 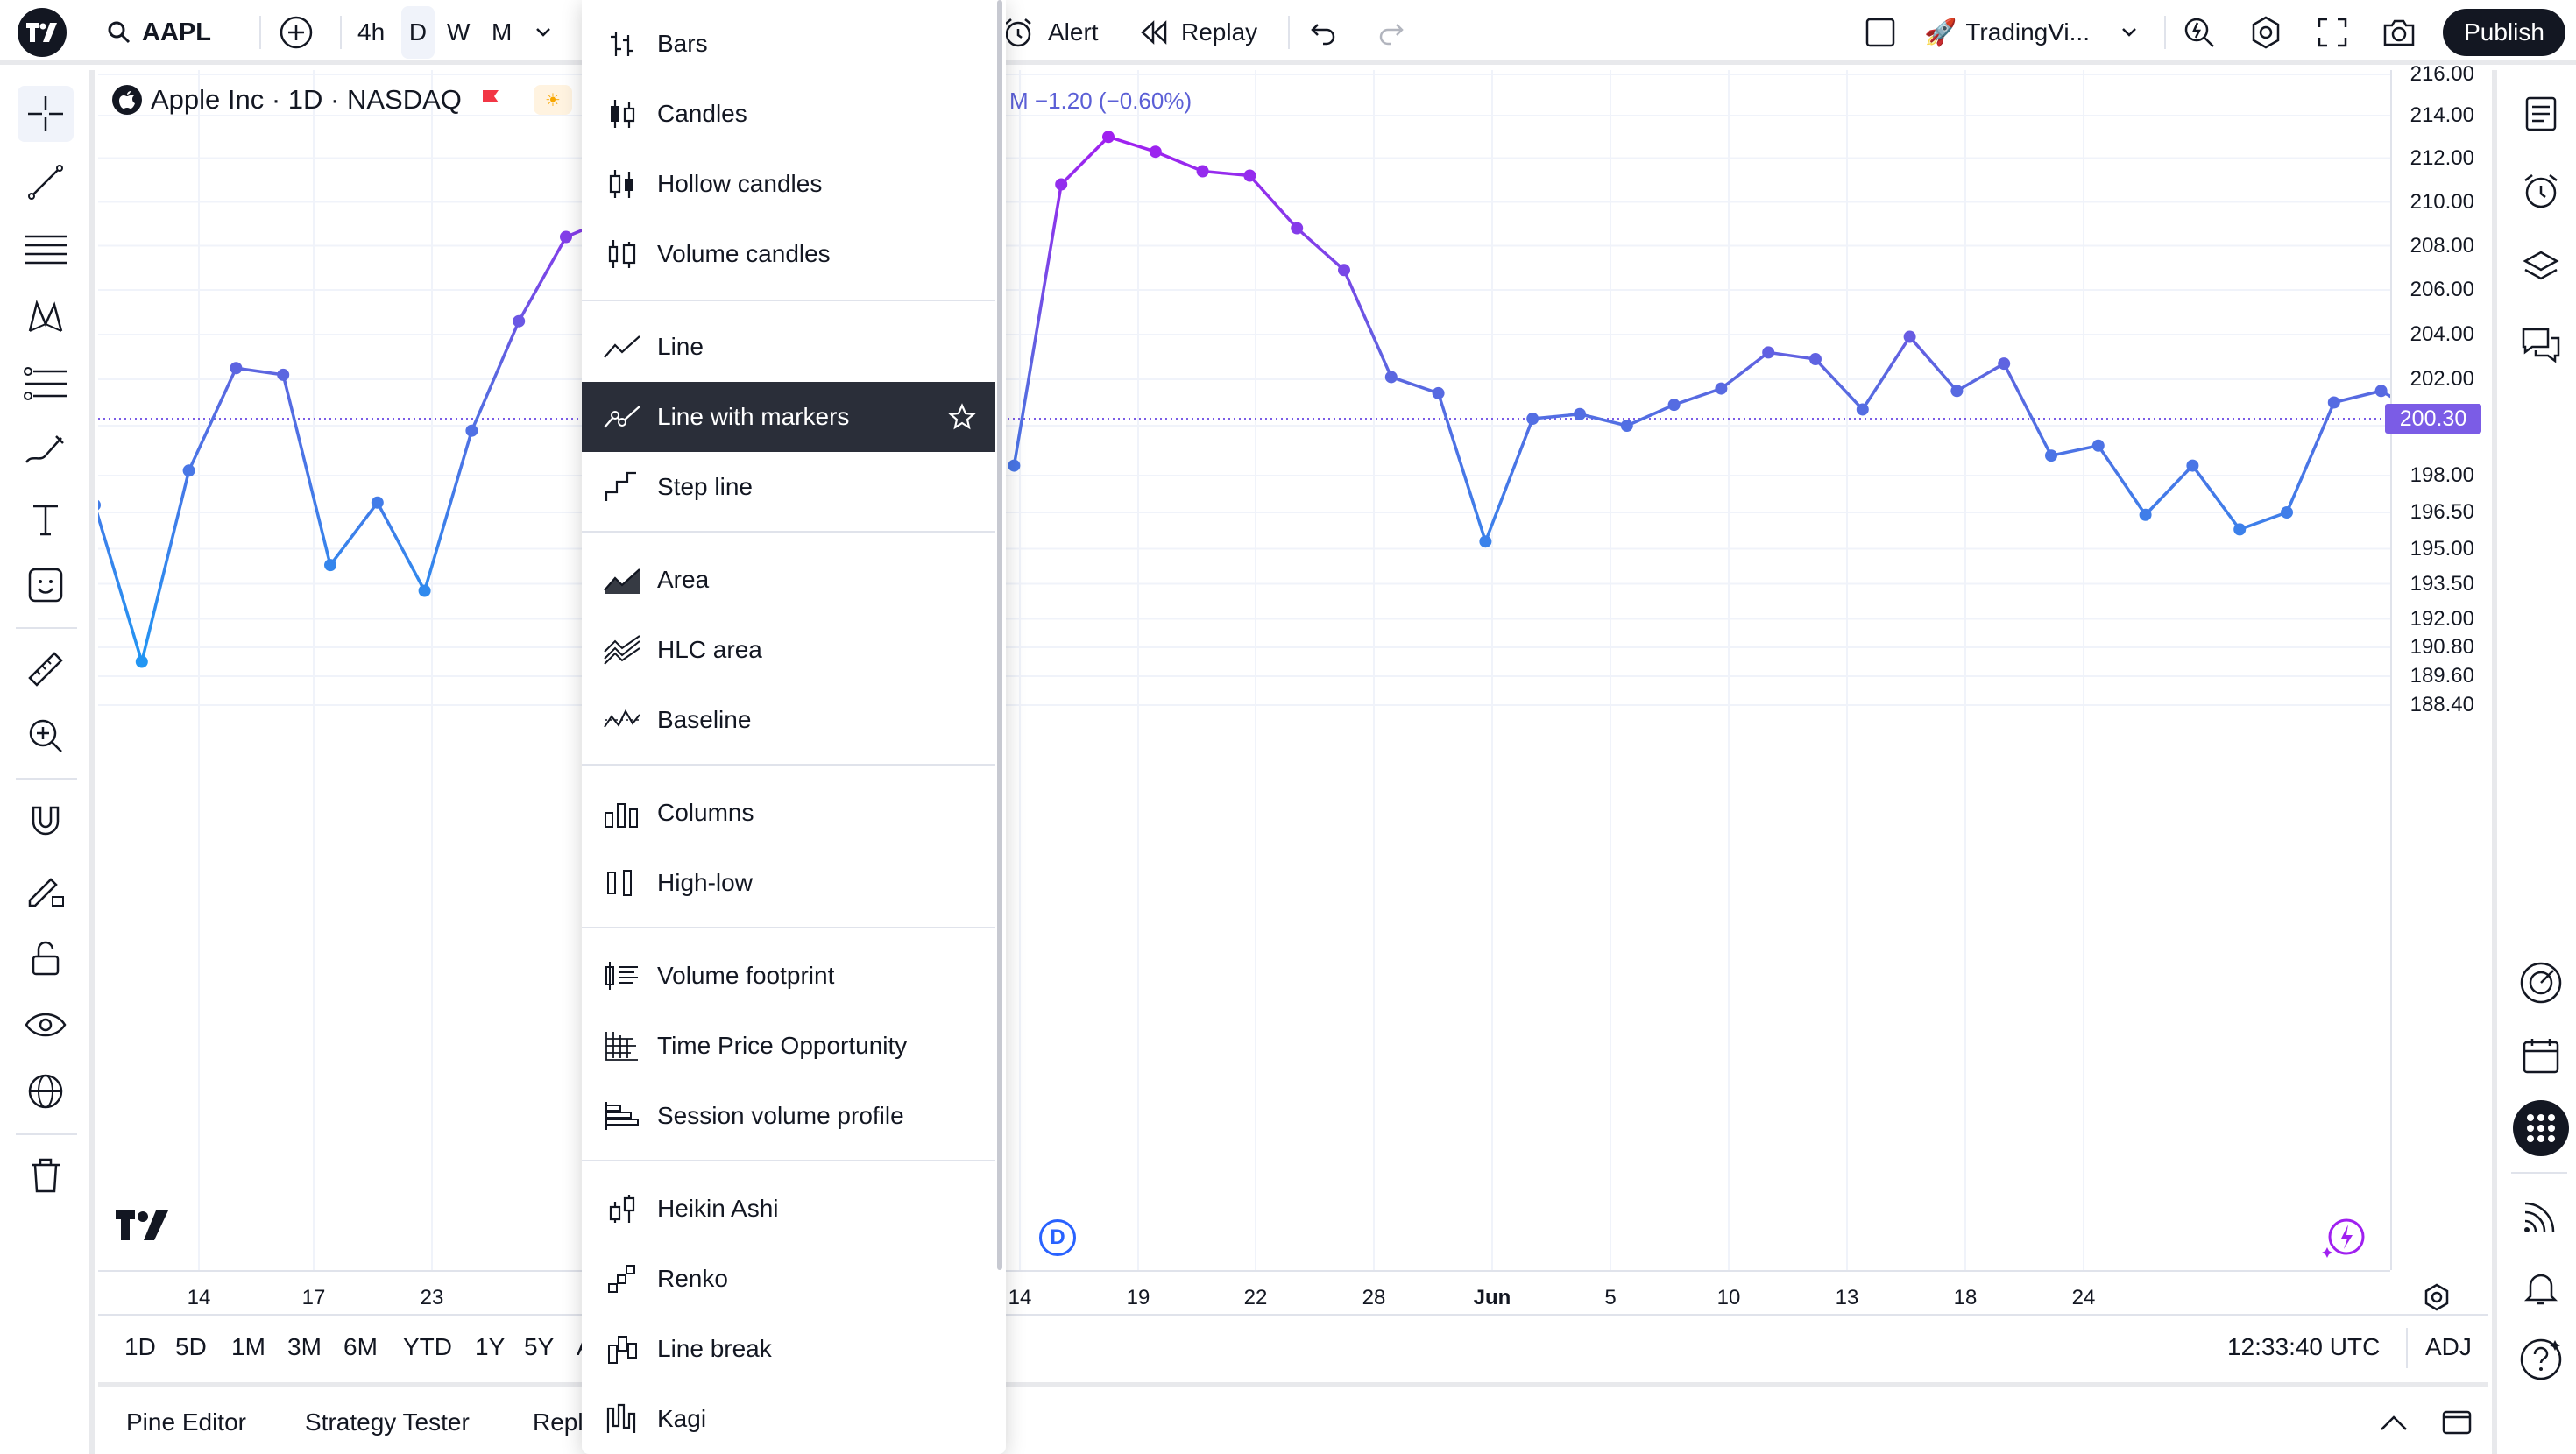 What do you see at coordinates (2393, 1425) in the screenshot?
I see `collapse-panel-button` at bounding box center [2393, 1425].